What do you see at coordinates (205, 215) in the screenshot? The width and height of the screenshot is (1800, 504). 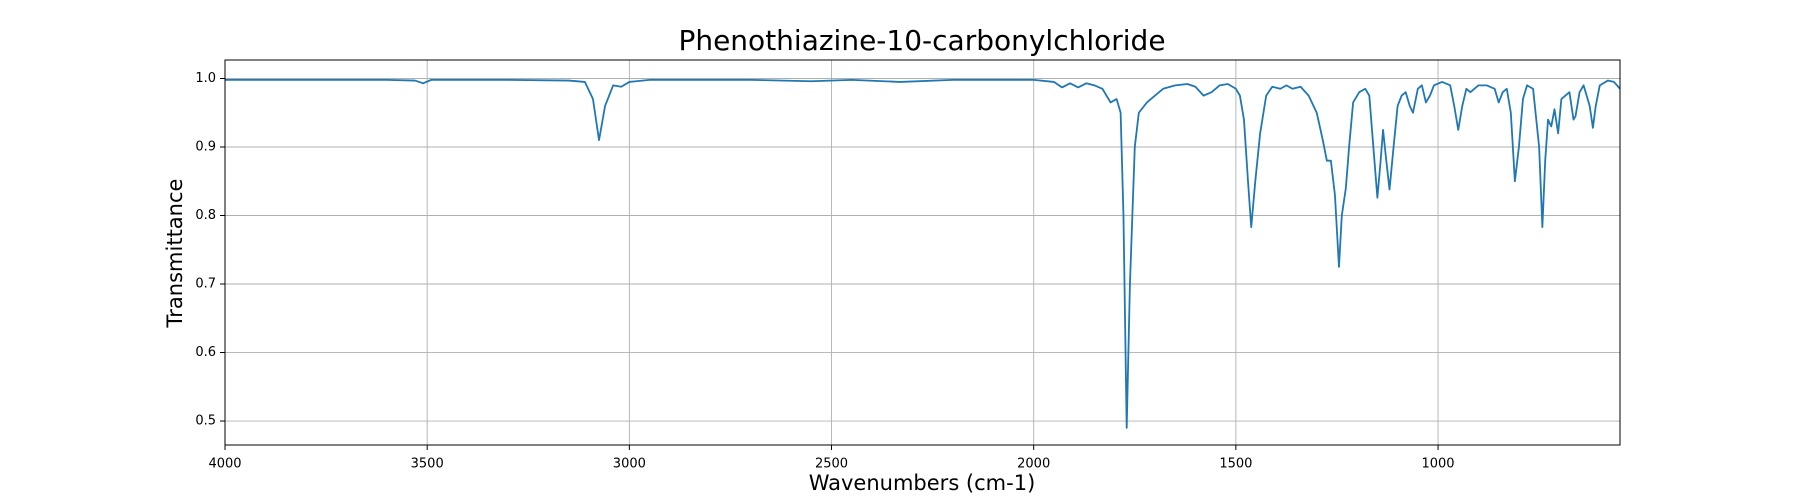 I see `y-tick-label: 0.8` at bounding box center [205, 215].